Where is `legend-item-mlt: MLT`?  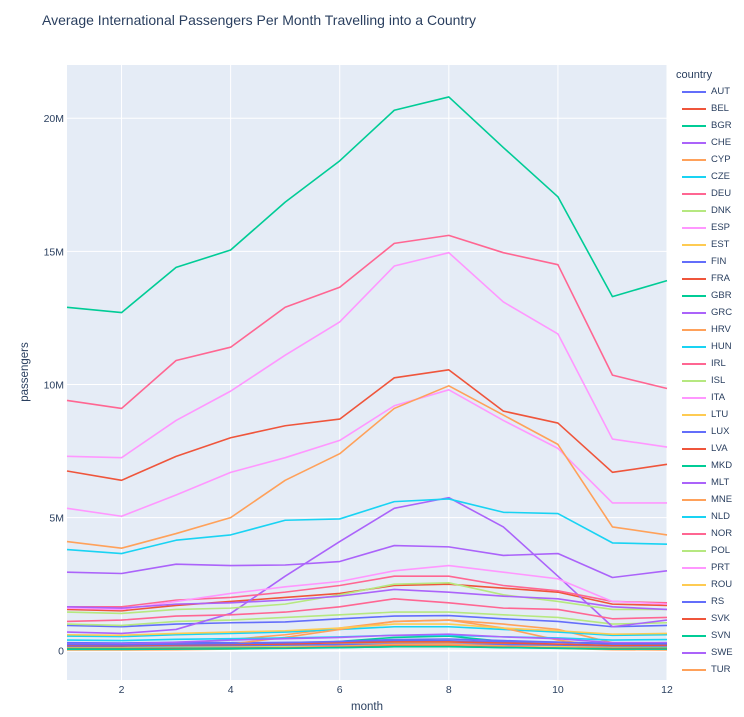 legend-item-mlt: MLT is located at coordinates (709, 482).